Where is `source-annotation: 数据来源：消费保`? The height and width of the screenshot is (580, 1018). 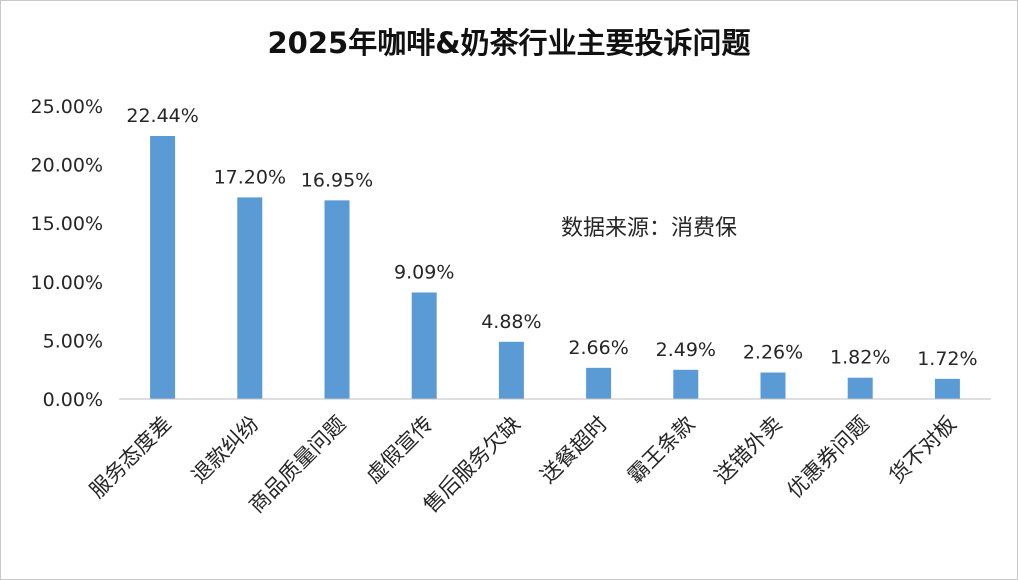
source-annotation: 数据来源：消费保 is located at coordinates (649, 228).